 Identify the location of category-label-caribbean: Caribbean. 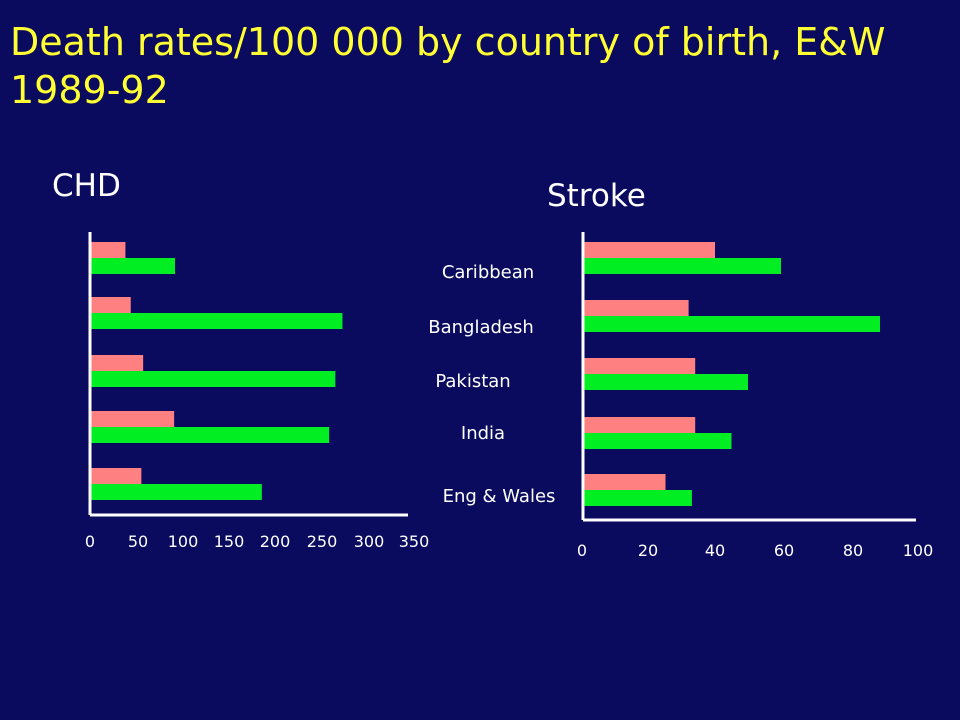
(488, 272).